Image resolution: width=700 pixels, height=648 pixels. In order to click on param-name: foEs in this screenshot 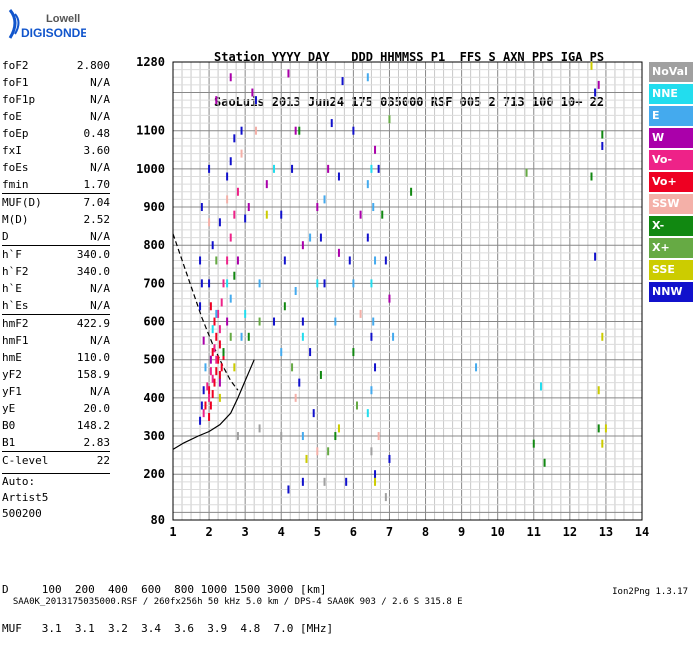, I will do `click(15, 167)`.